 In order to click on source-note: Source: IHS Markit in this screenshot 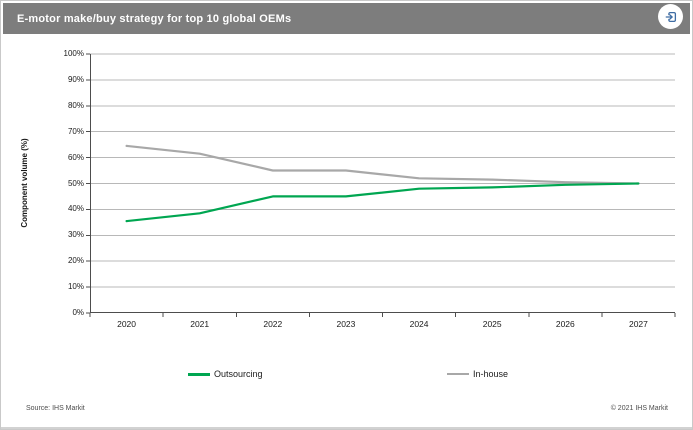, I will do `click(55, 408)`.